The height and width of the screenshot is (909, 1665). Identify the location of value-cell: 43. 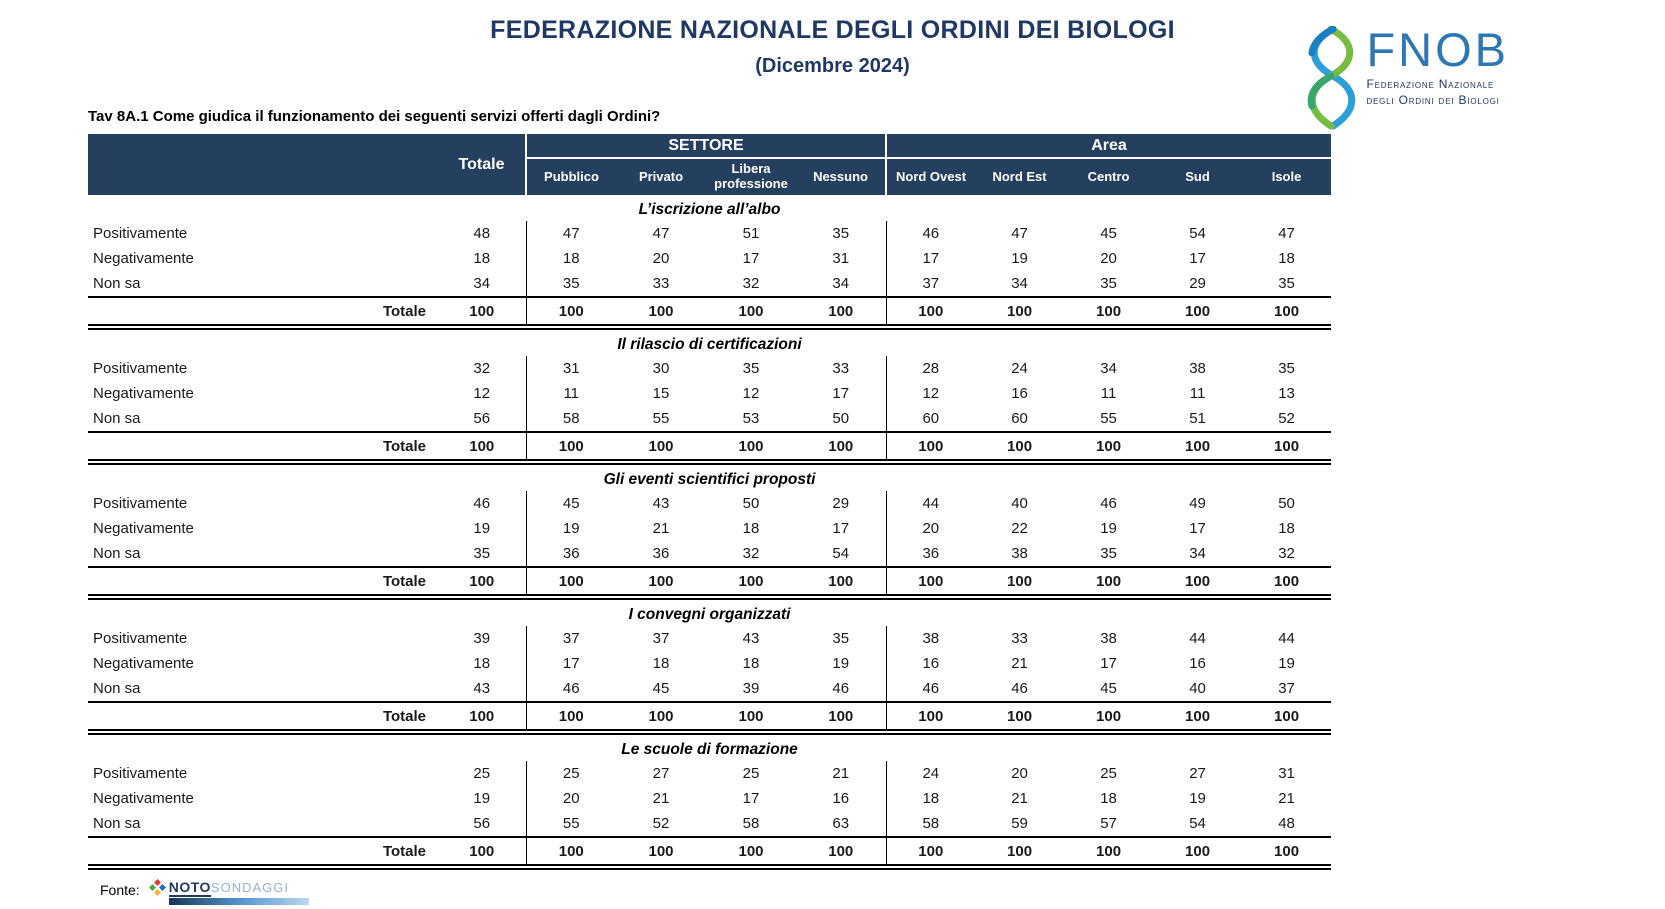
(751, 638).